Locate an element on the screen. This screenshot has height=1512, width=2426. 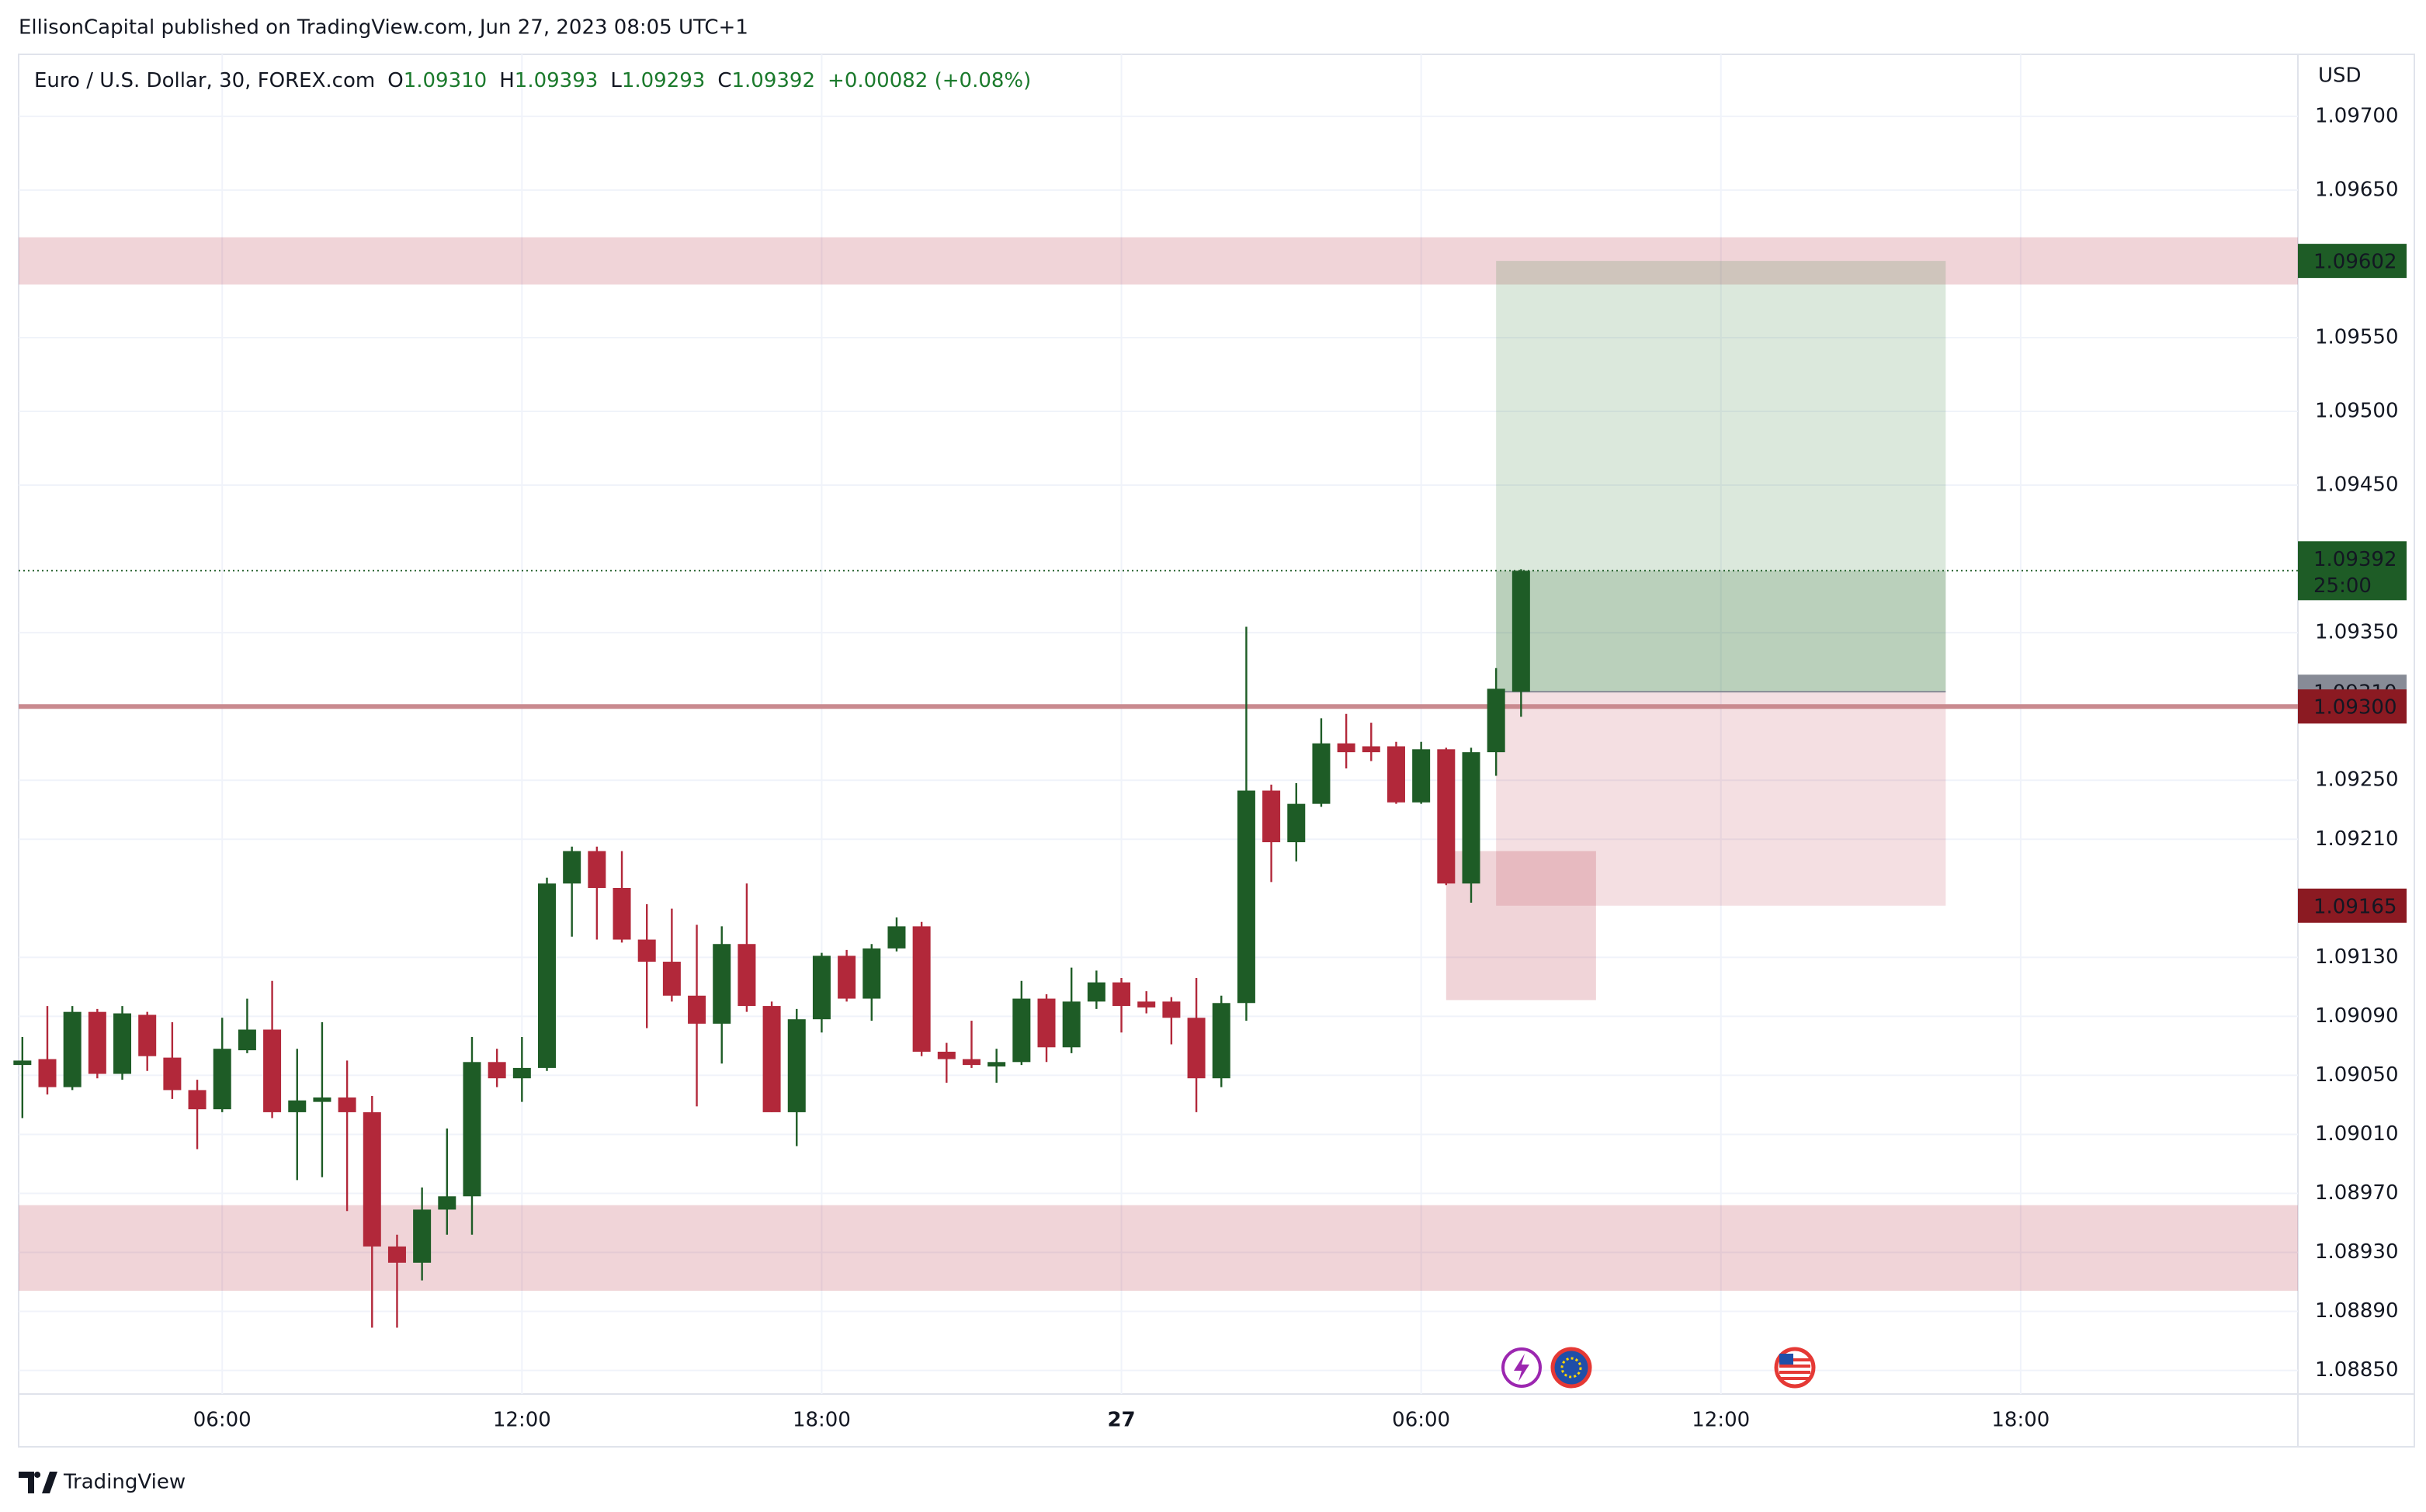
y-tick-label: 1.08930 is located at coordinates (2357, 1252).